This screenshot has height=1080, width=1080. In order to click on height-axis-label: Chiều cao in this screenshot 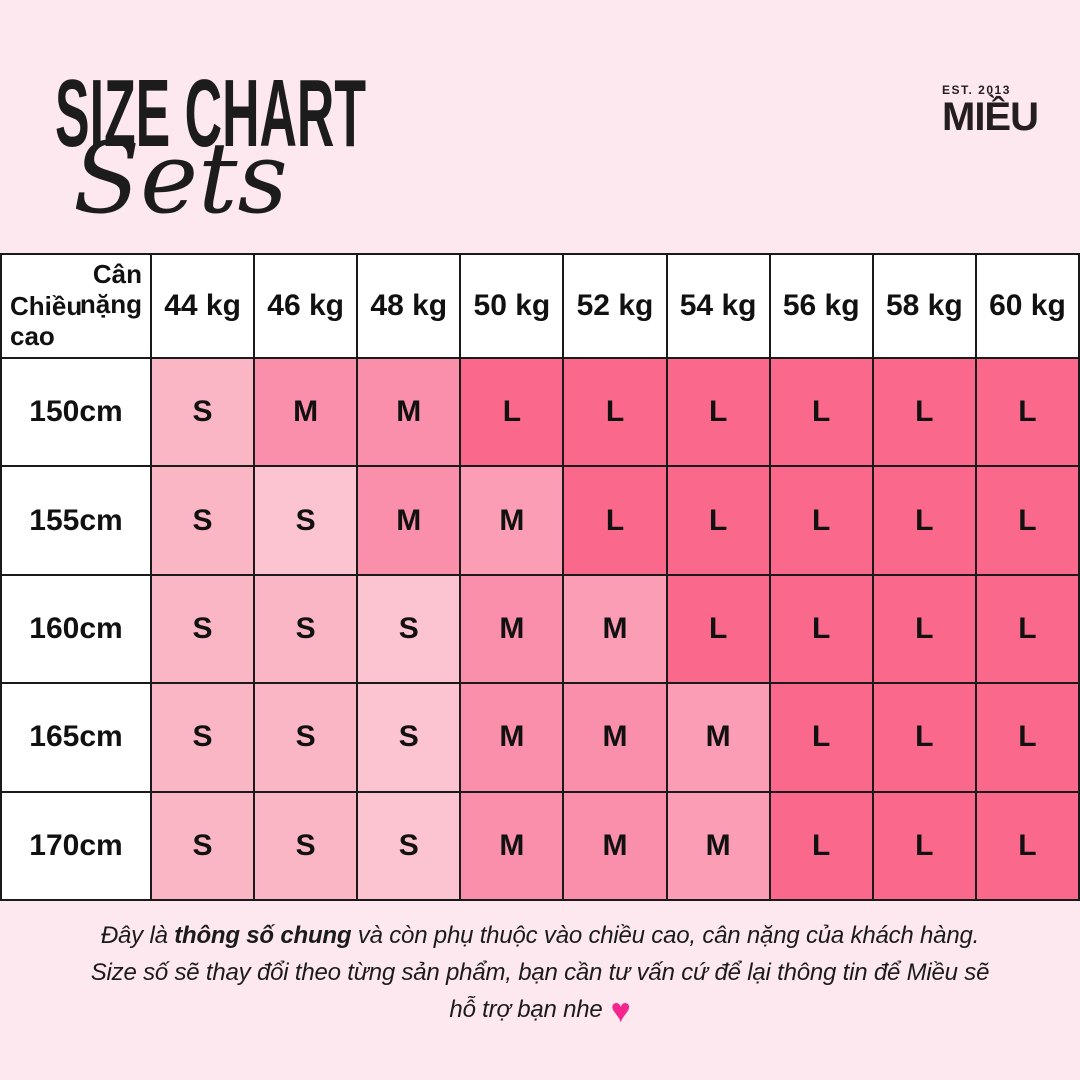, I will do `click(46, 321)`.